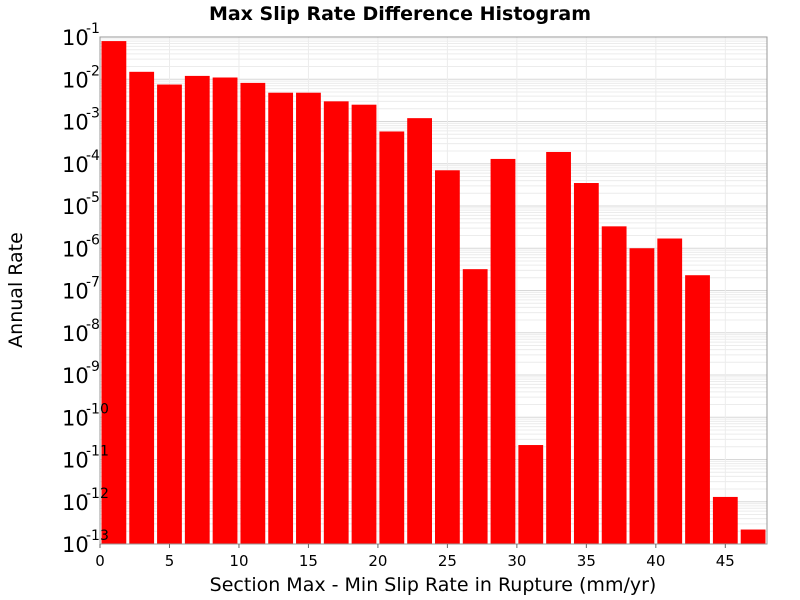 Image resolution: width=800 pixels, height=600 pixels. What do you see at coordinates (93, 156) in the screenshot?
I see `y-tick-exponent: -4` at bounding box center [93, 156].